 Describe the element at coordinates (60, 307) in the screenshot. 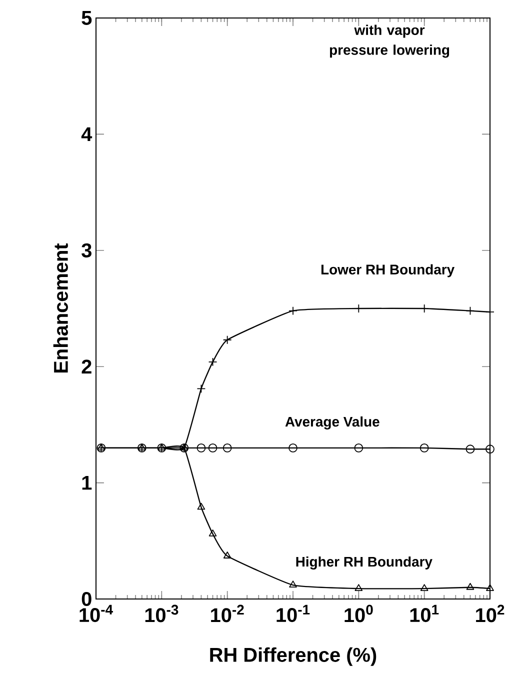

I see `y-axis-title: Enhancement` at that location.